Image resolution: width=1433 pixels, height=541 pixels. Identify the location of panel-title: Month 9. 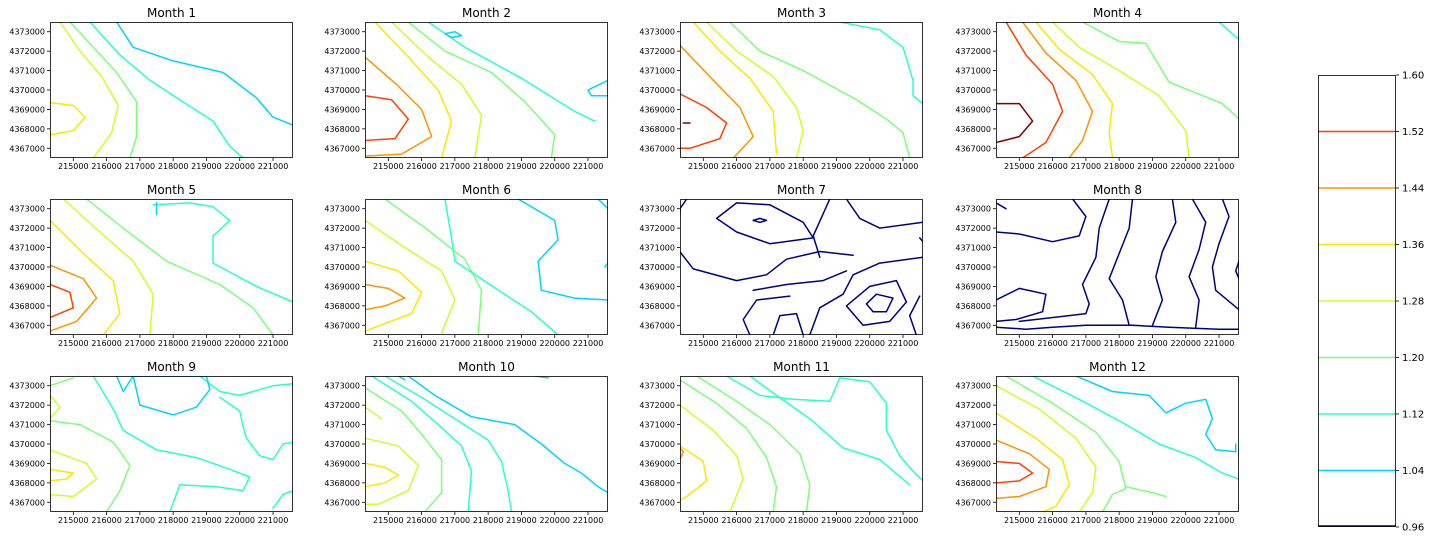
(171, 367).